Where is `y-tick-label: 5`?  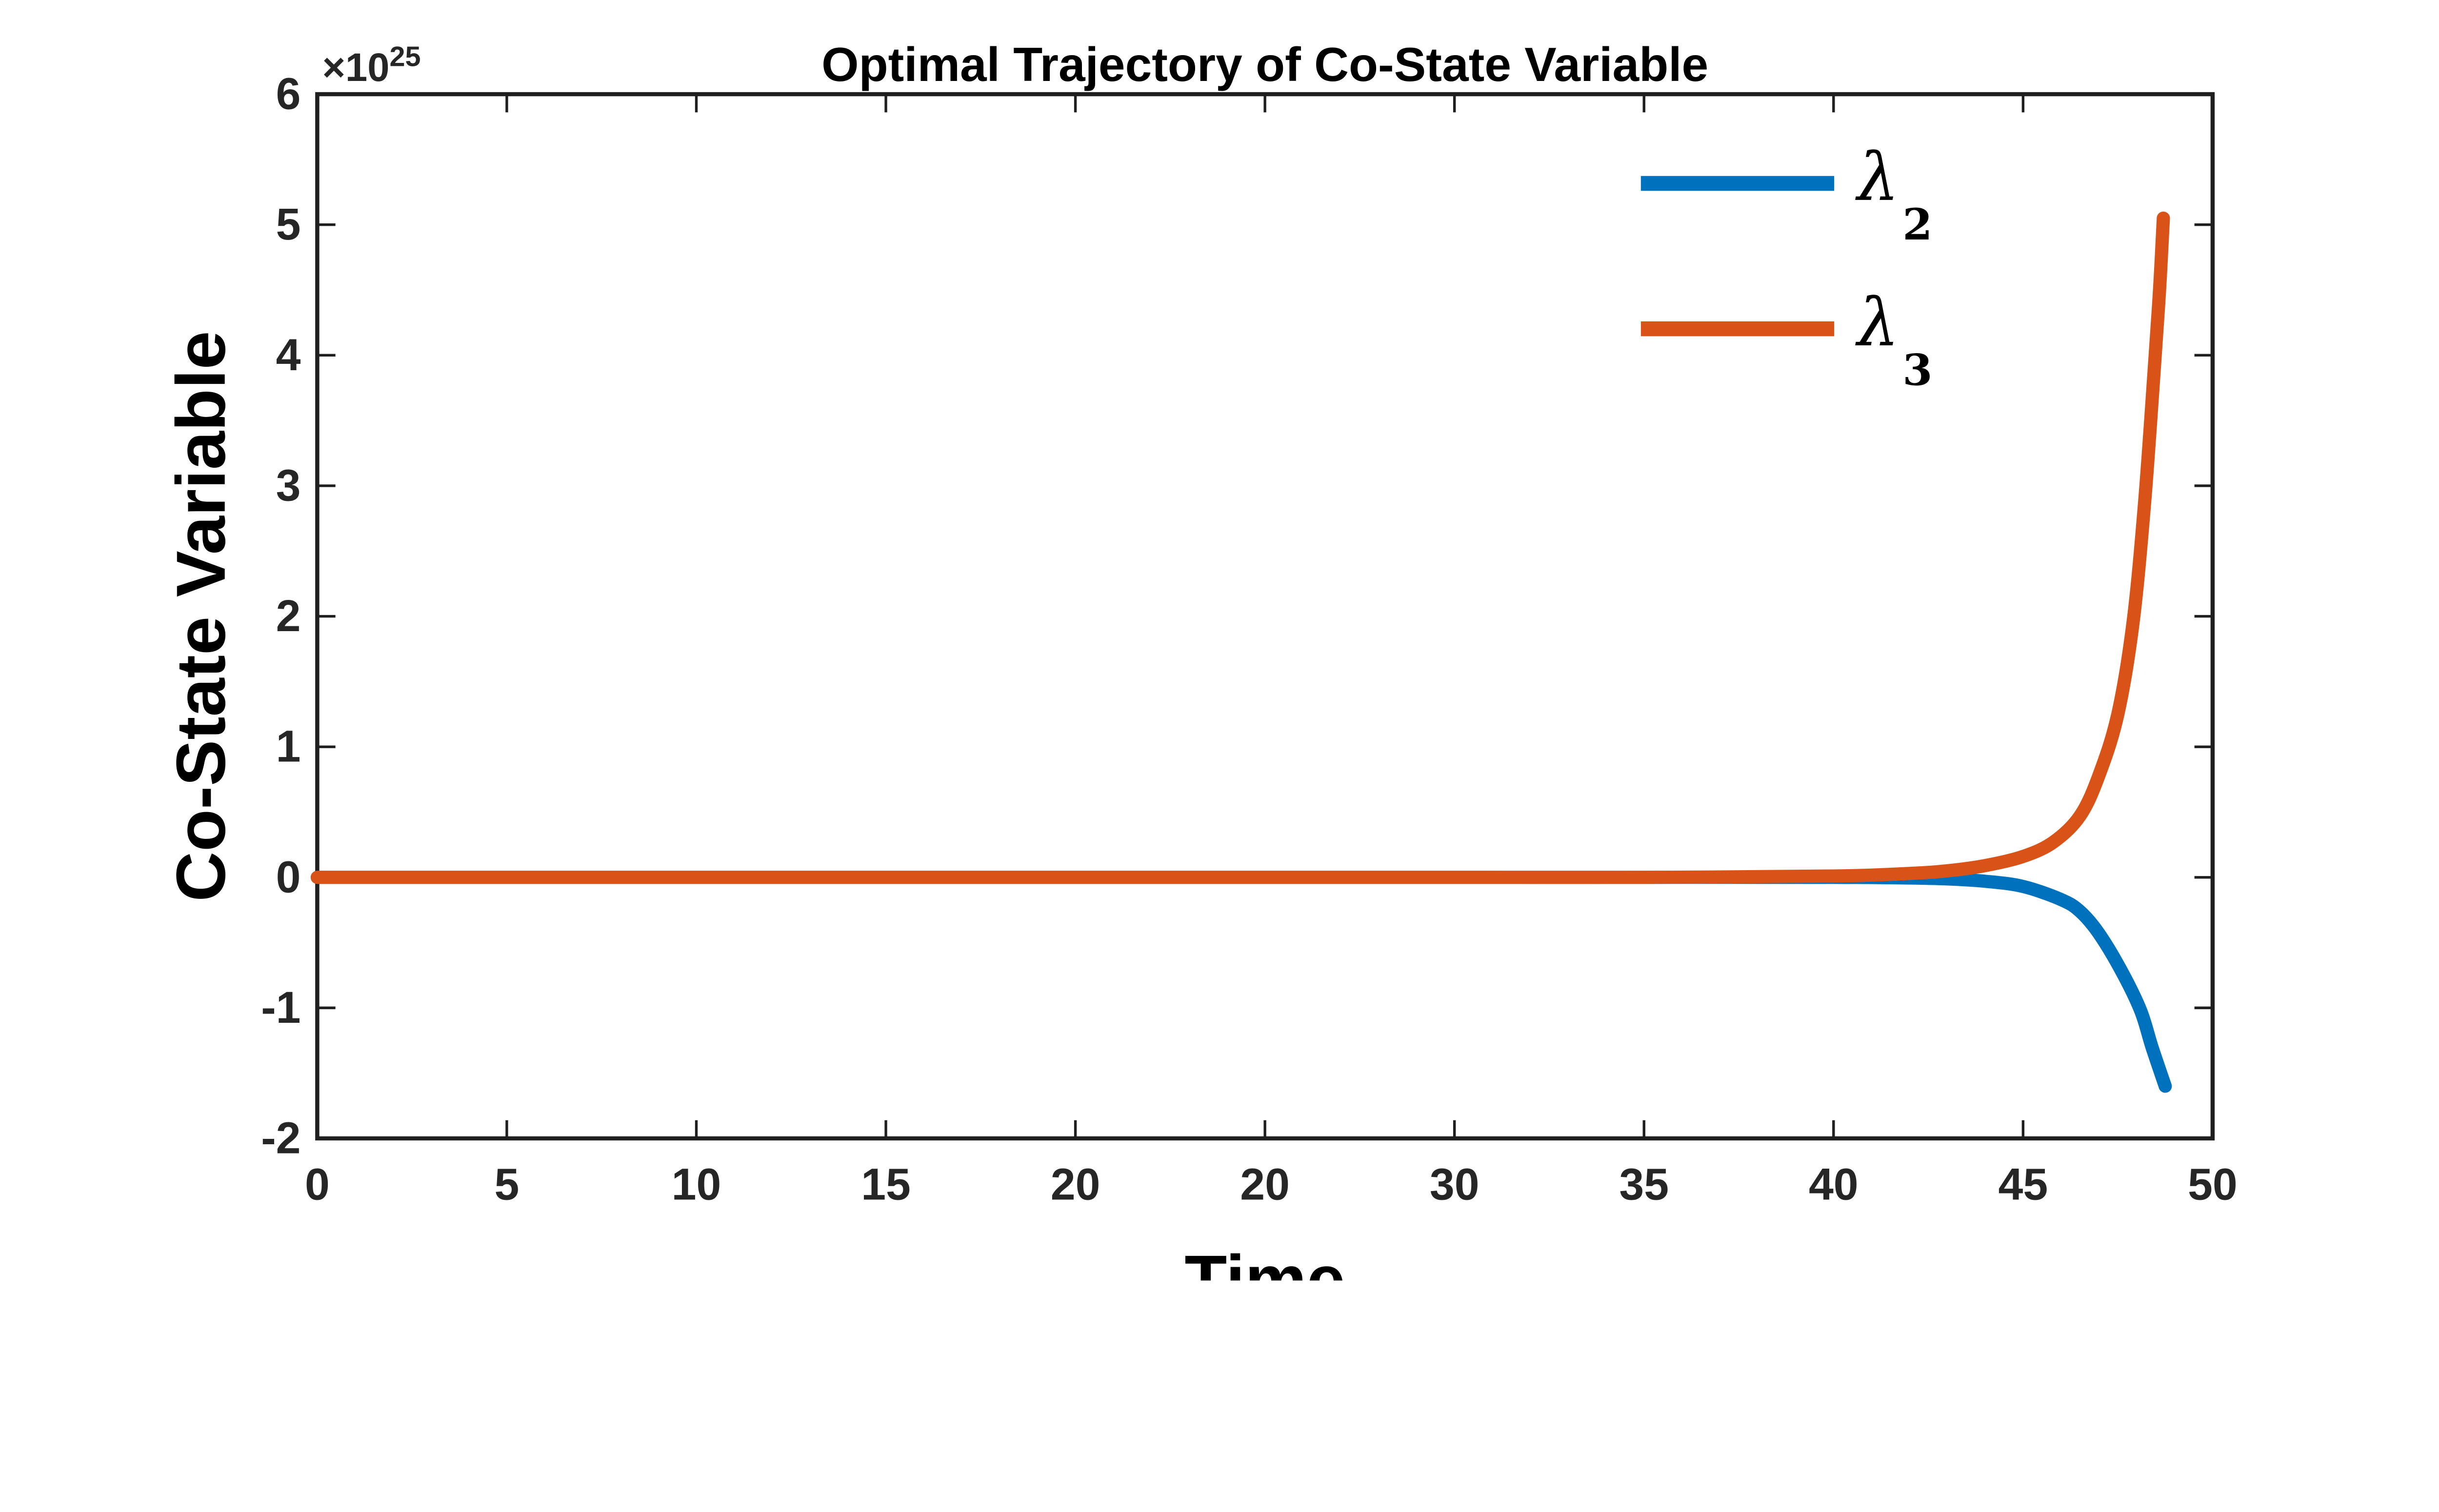
y-tick-label: 5 is located at coordinates (289, 224).